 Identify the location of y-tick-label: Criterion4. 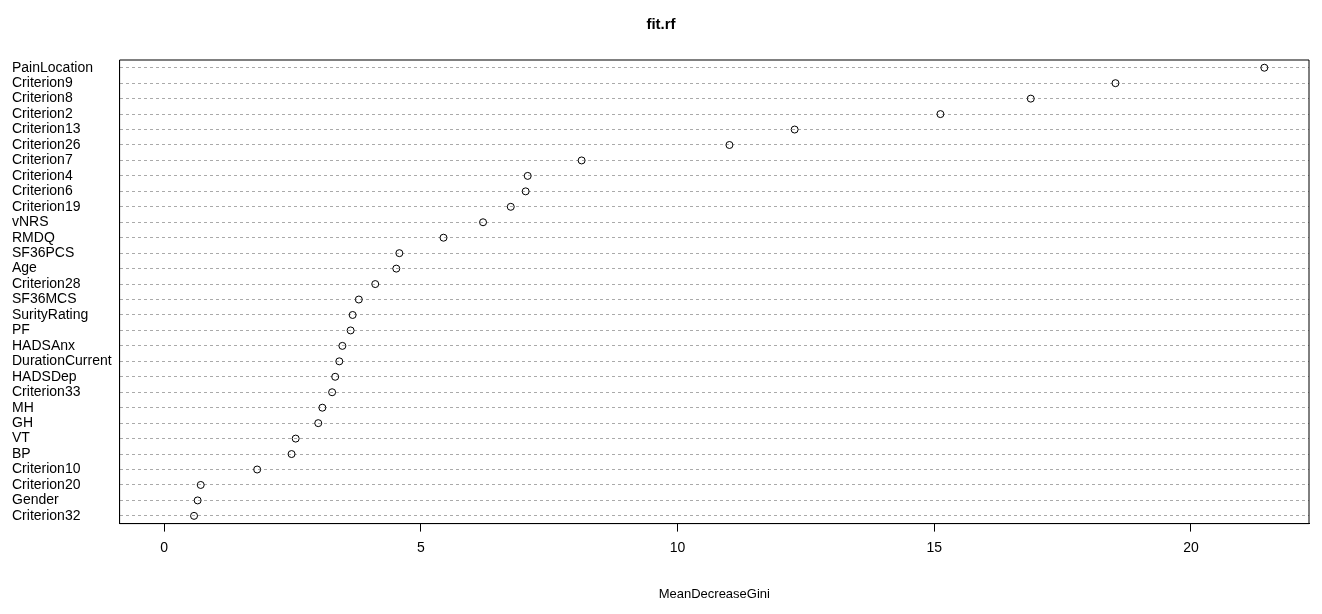
(42, 174).